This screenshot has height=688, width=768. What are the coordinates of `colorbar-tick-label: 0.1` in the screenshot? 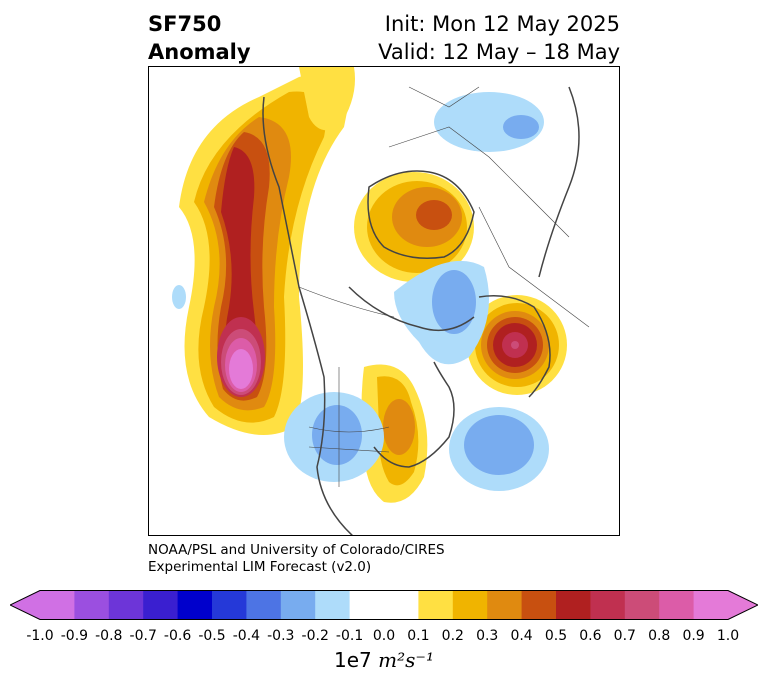 It's located at (418, 636).